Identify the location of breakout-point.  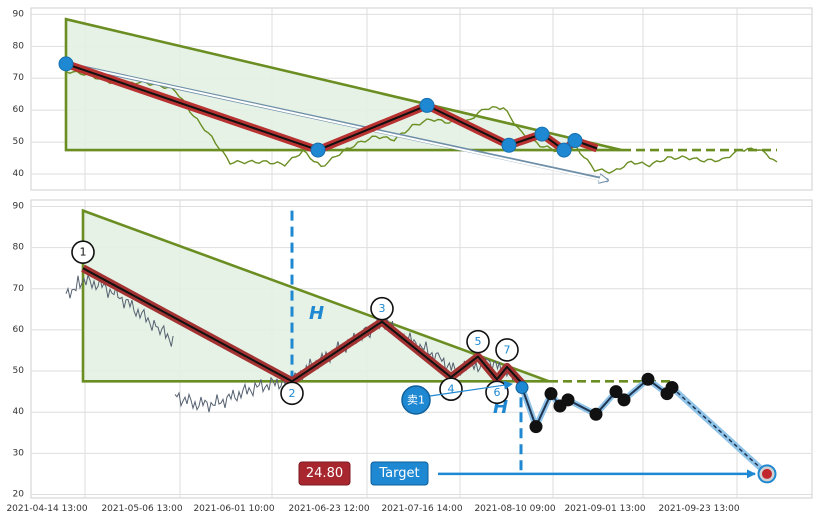
(522, 388).